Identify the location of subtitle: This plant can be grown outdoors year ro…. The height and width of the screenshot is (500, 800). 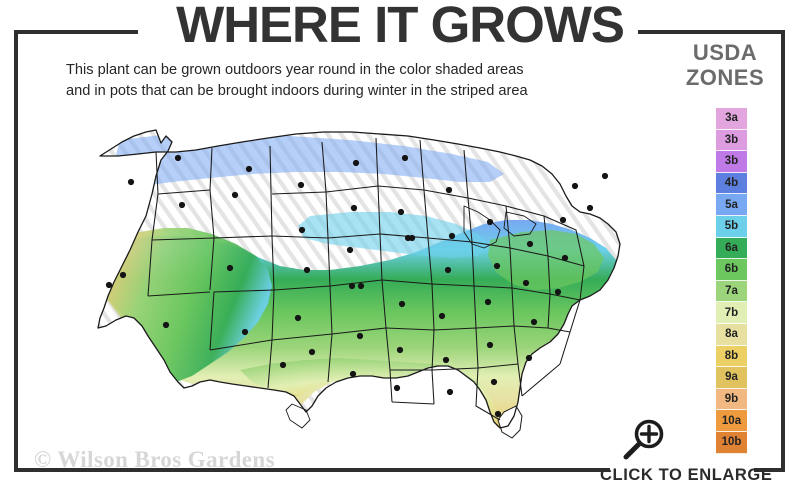
(351, 81).